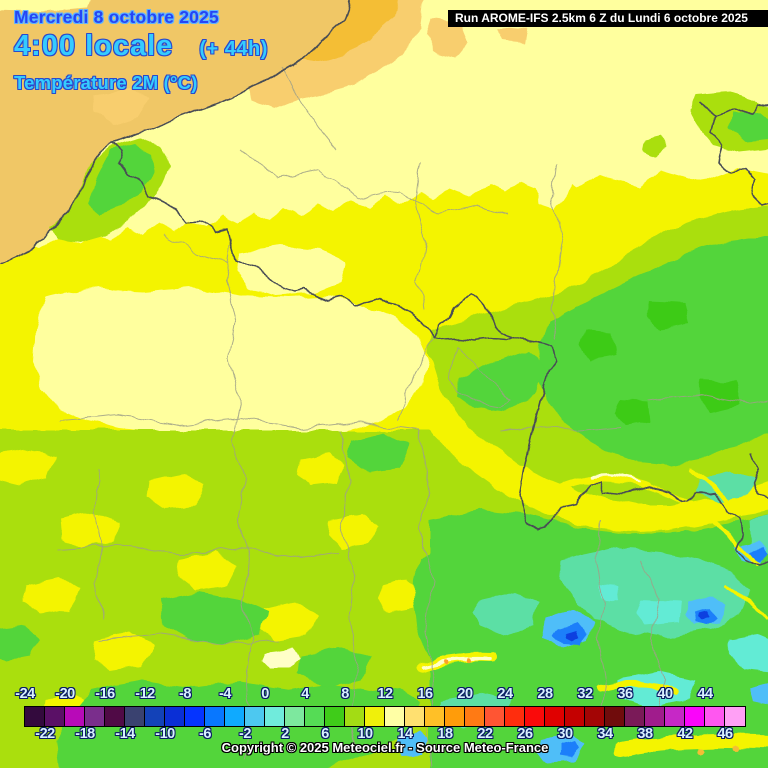 The height and width of the screenshot is (768, 768). Describe the element at coordinates (233, 48) in the screenshot. I see `forecast-offset-label: (+ 44h)` at that location.